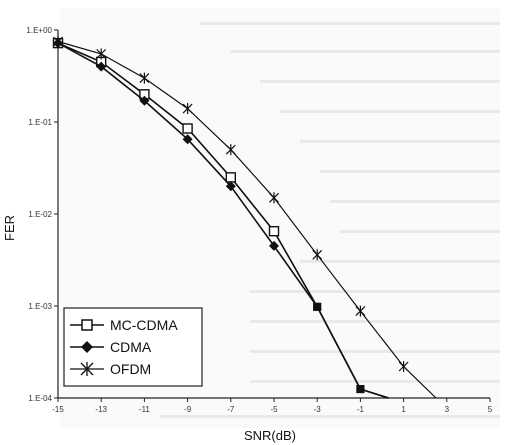  What do you see at coordinates (231, 409) in the screenshot?
I see `x-tick-label: -7` at bounding box center [231, 409].